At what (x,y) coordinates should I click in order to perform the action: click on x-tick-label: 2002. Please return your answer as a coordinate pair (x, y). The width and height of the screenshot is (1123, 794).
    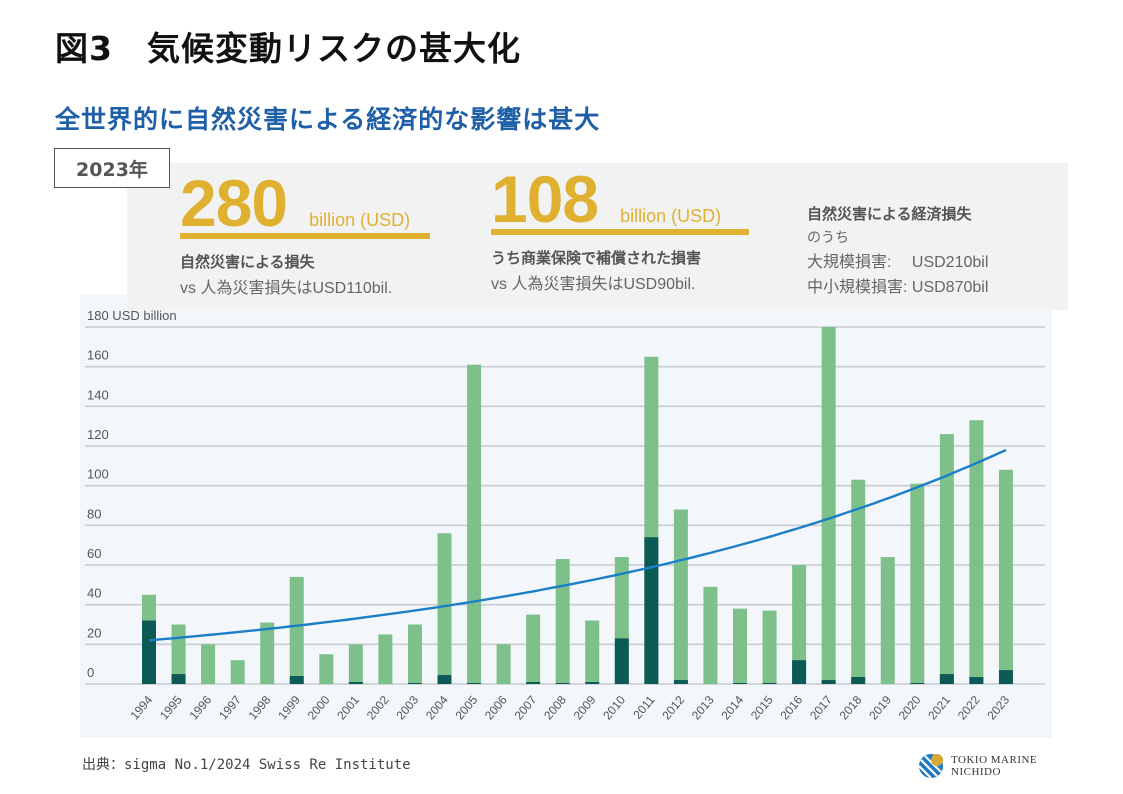
    Looking at the image, I should click on (378, 708).